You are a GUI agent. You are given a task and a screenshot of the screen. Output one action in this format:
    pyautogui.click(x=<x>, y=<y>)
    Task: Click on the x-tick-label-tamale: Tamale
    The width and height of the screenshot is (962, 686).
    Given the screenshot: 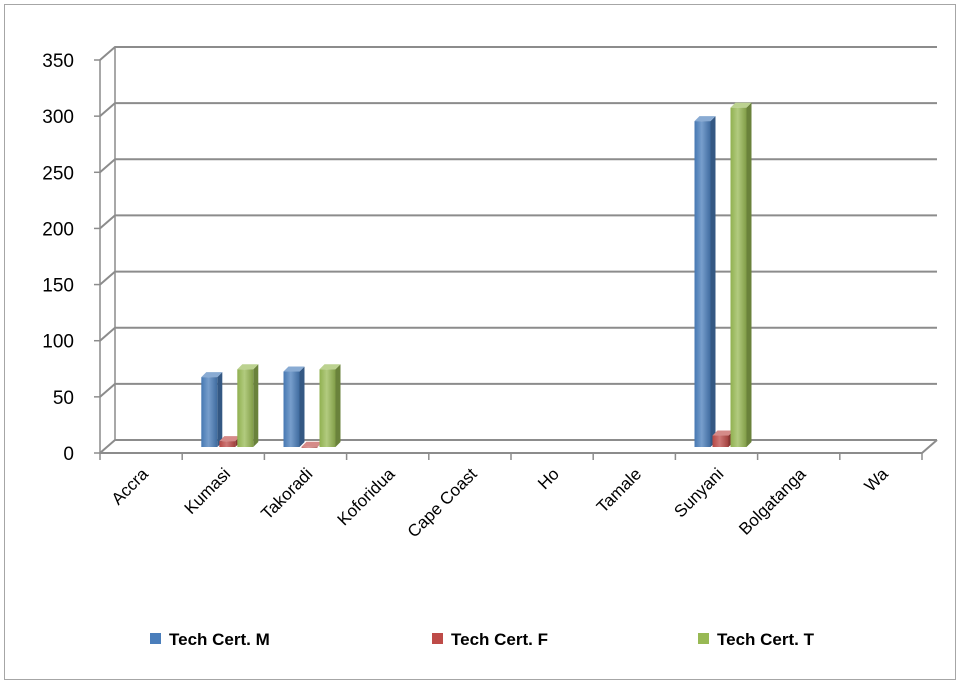 What is the action you would take?
    pyautogui.click(x=619, y=490)
    